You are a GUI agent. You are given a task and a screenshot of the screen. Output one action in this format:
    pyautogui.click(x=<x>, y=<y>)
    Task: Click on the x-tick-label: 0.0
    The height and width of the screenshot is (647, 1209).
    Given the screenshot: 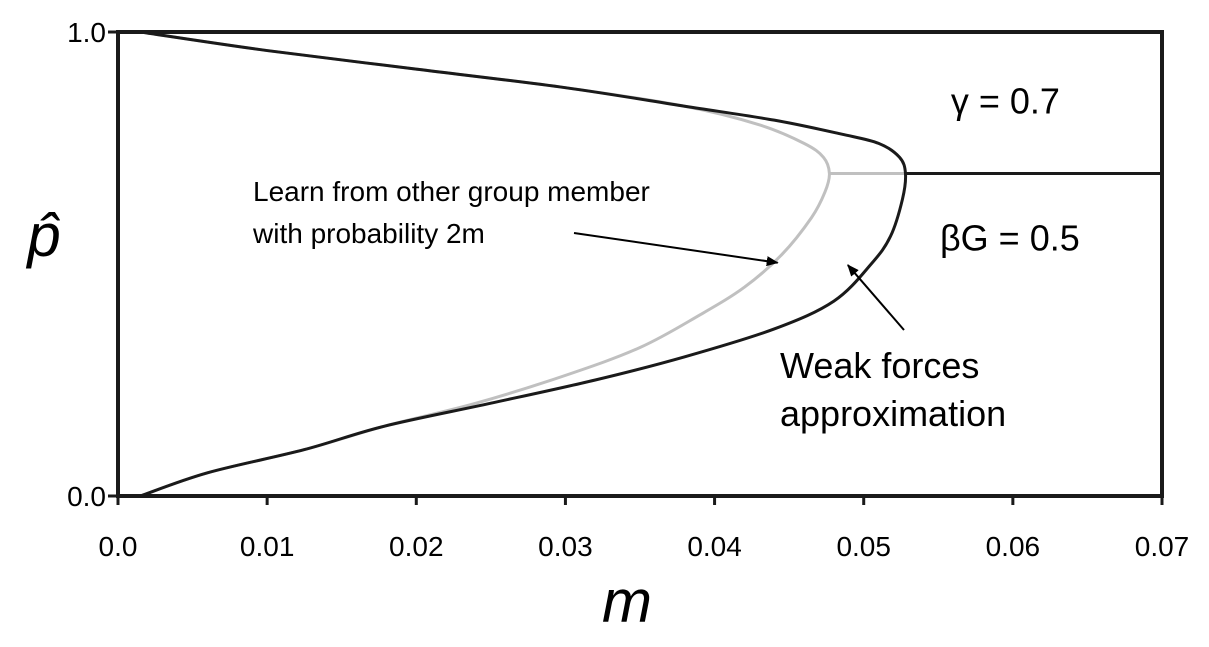 What is the action you would take?
    pyautogui.click(x=118, y=546)
    